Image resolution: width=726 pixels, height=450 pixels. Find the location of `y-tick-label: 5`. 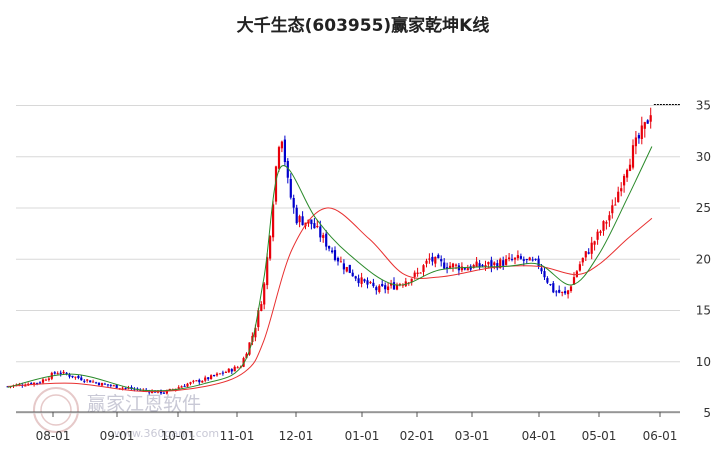

y-tick-label: 5 is located at coordinates (707, 413).